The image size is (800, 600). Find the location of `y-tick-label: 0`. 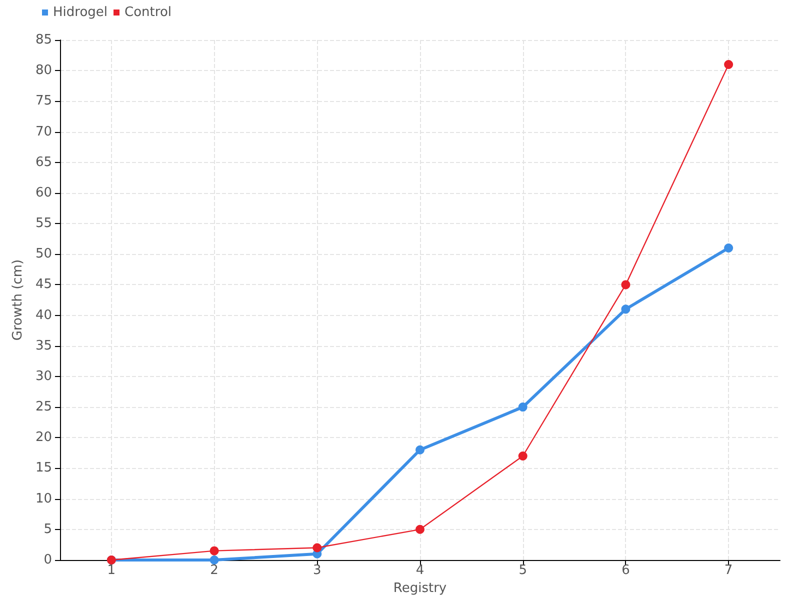

y-tick-label: 0 is located at coordinates (48, 560).